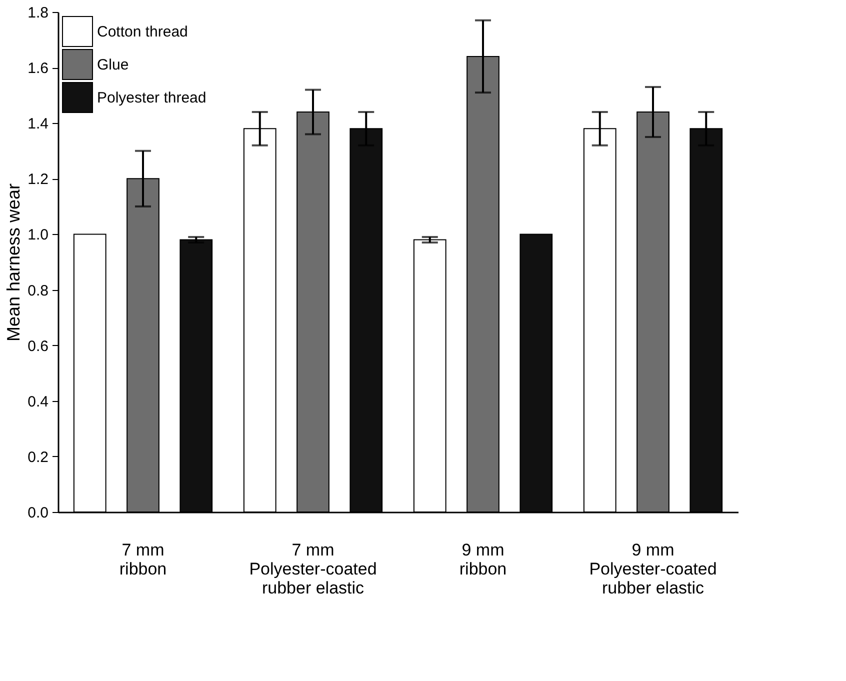  I want to click on y-tick-label: 0.2, so click(38, 457).